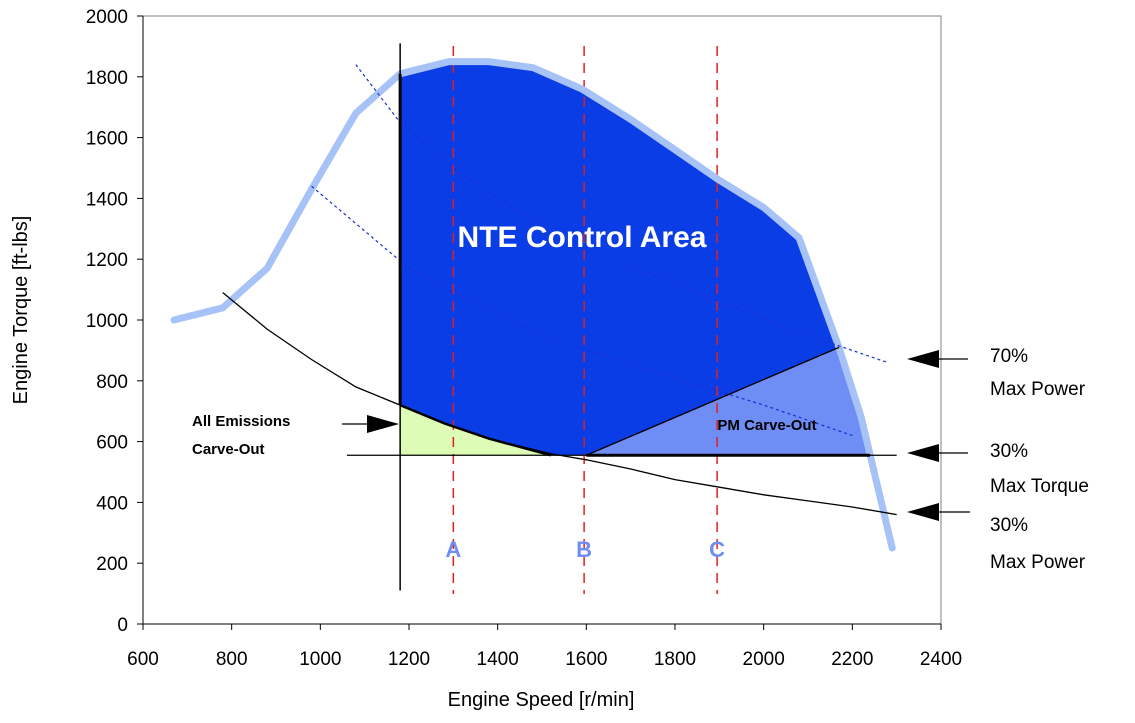  Describe the element at coordinates (923, 453) in the screenshot. I see `max-torque-30-arrow-arrowhead` at that location.